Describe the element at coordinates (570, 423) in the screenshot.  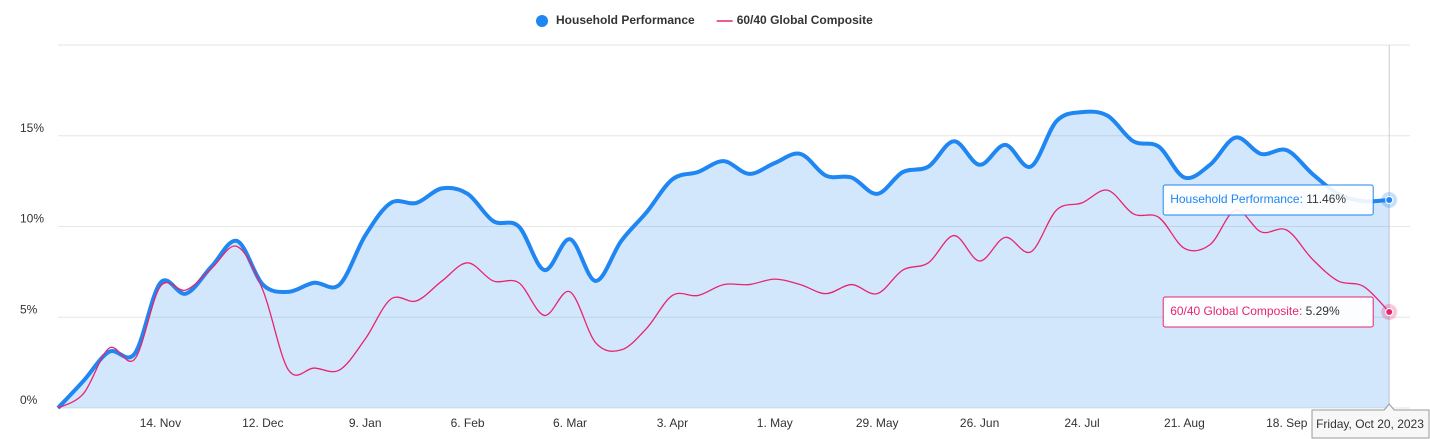
I see `x-tick-label: 6. Mar` at that location.